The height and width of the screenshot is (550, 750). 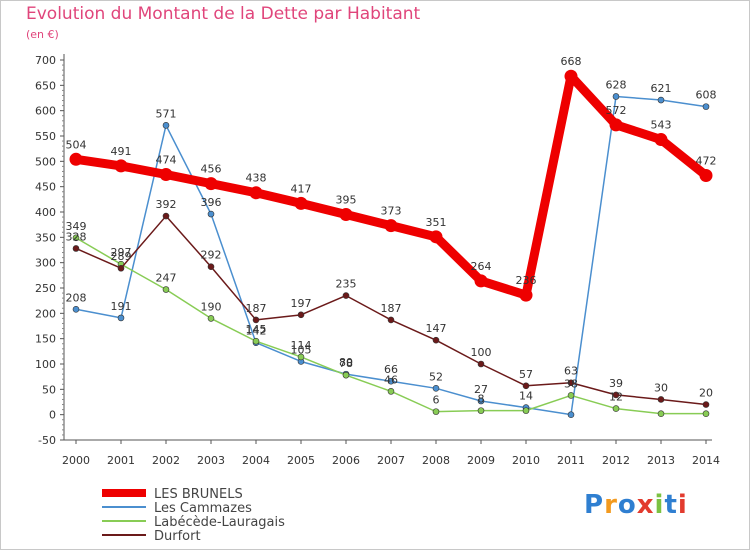 What do you see at coordinates (616, 383) in the screenshot?
I see `data-label-durfort: 39` at bounding box center [616, 383].